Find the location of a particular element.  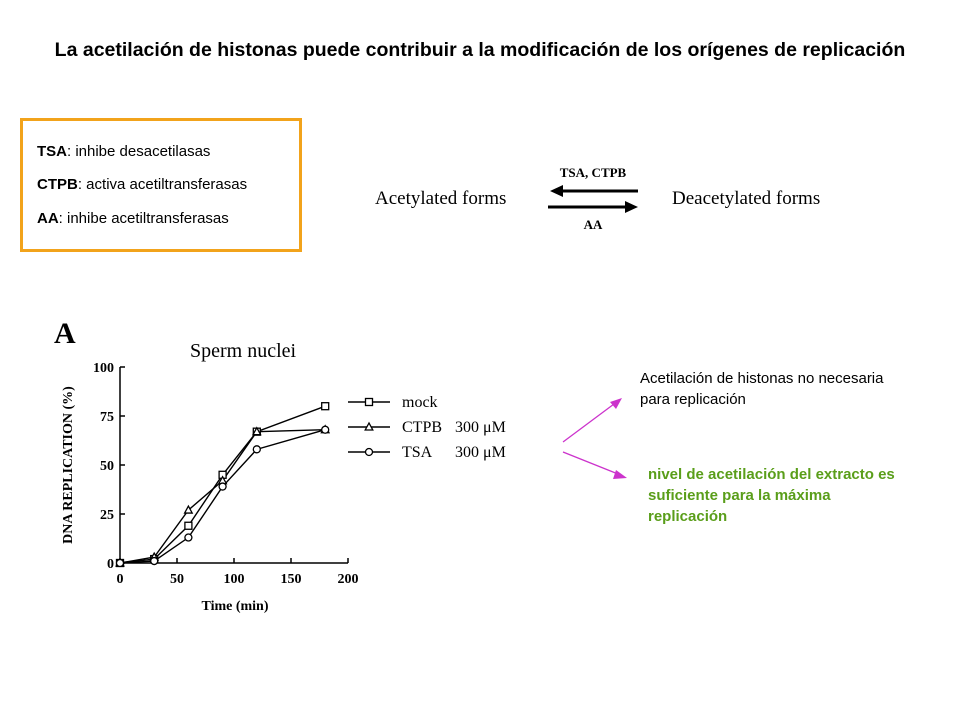

legend-item-ctpb: CTPB: activa acetiltransferasas is located at coordinates (142, 184).